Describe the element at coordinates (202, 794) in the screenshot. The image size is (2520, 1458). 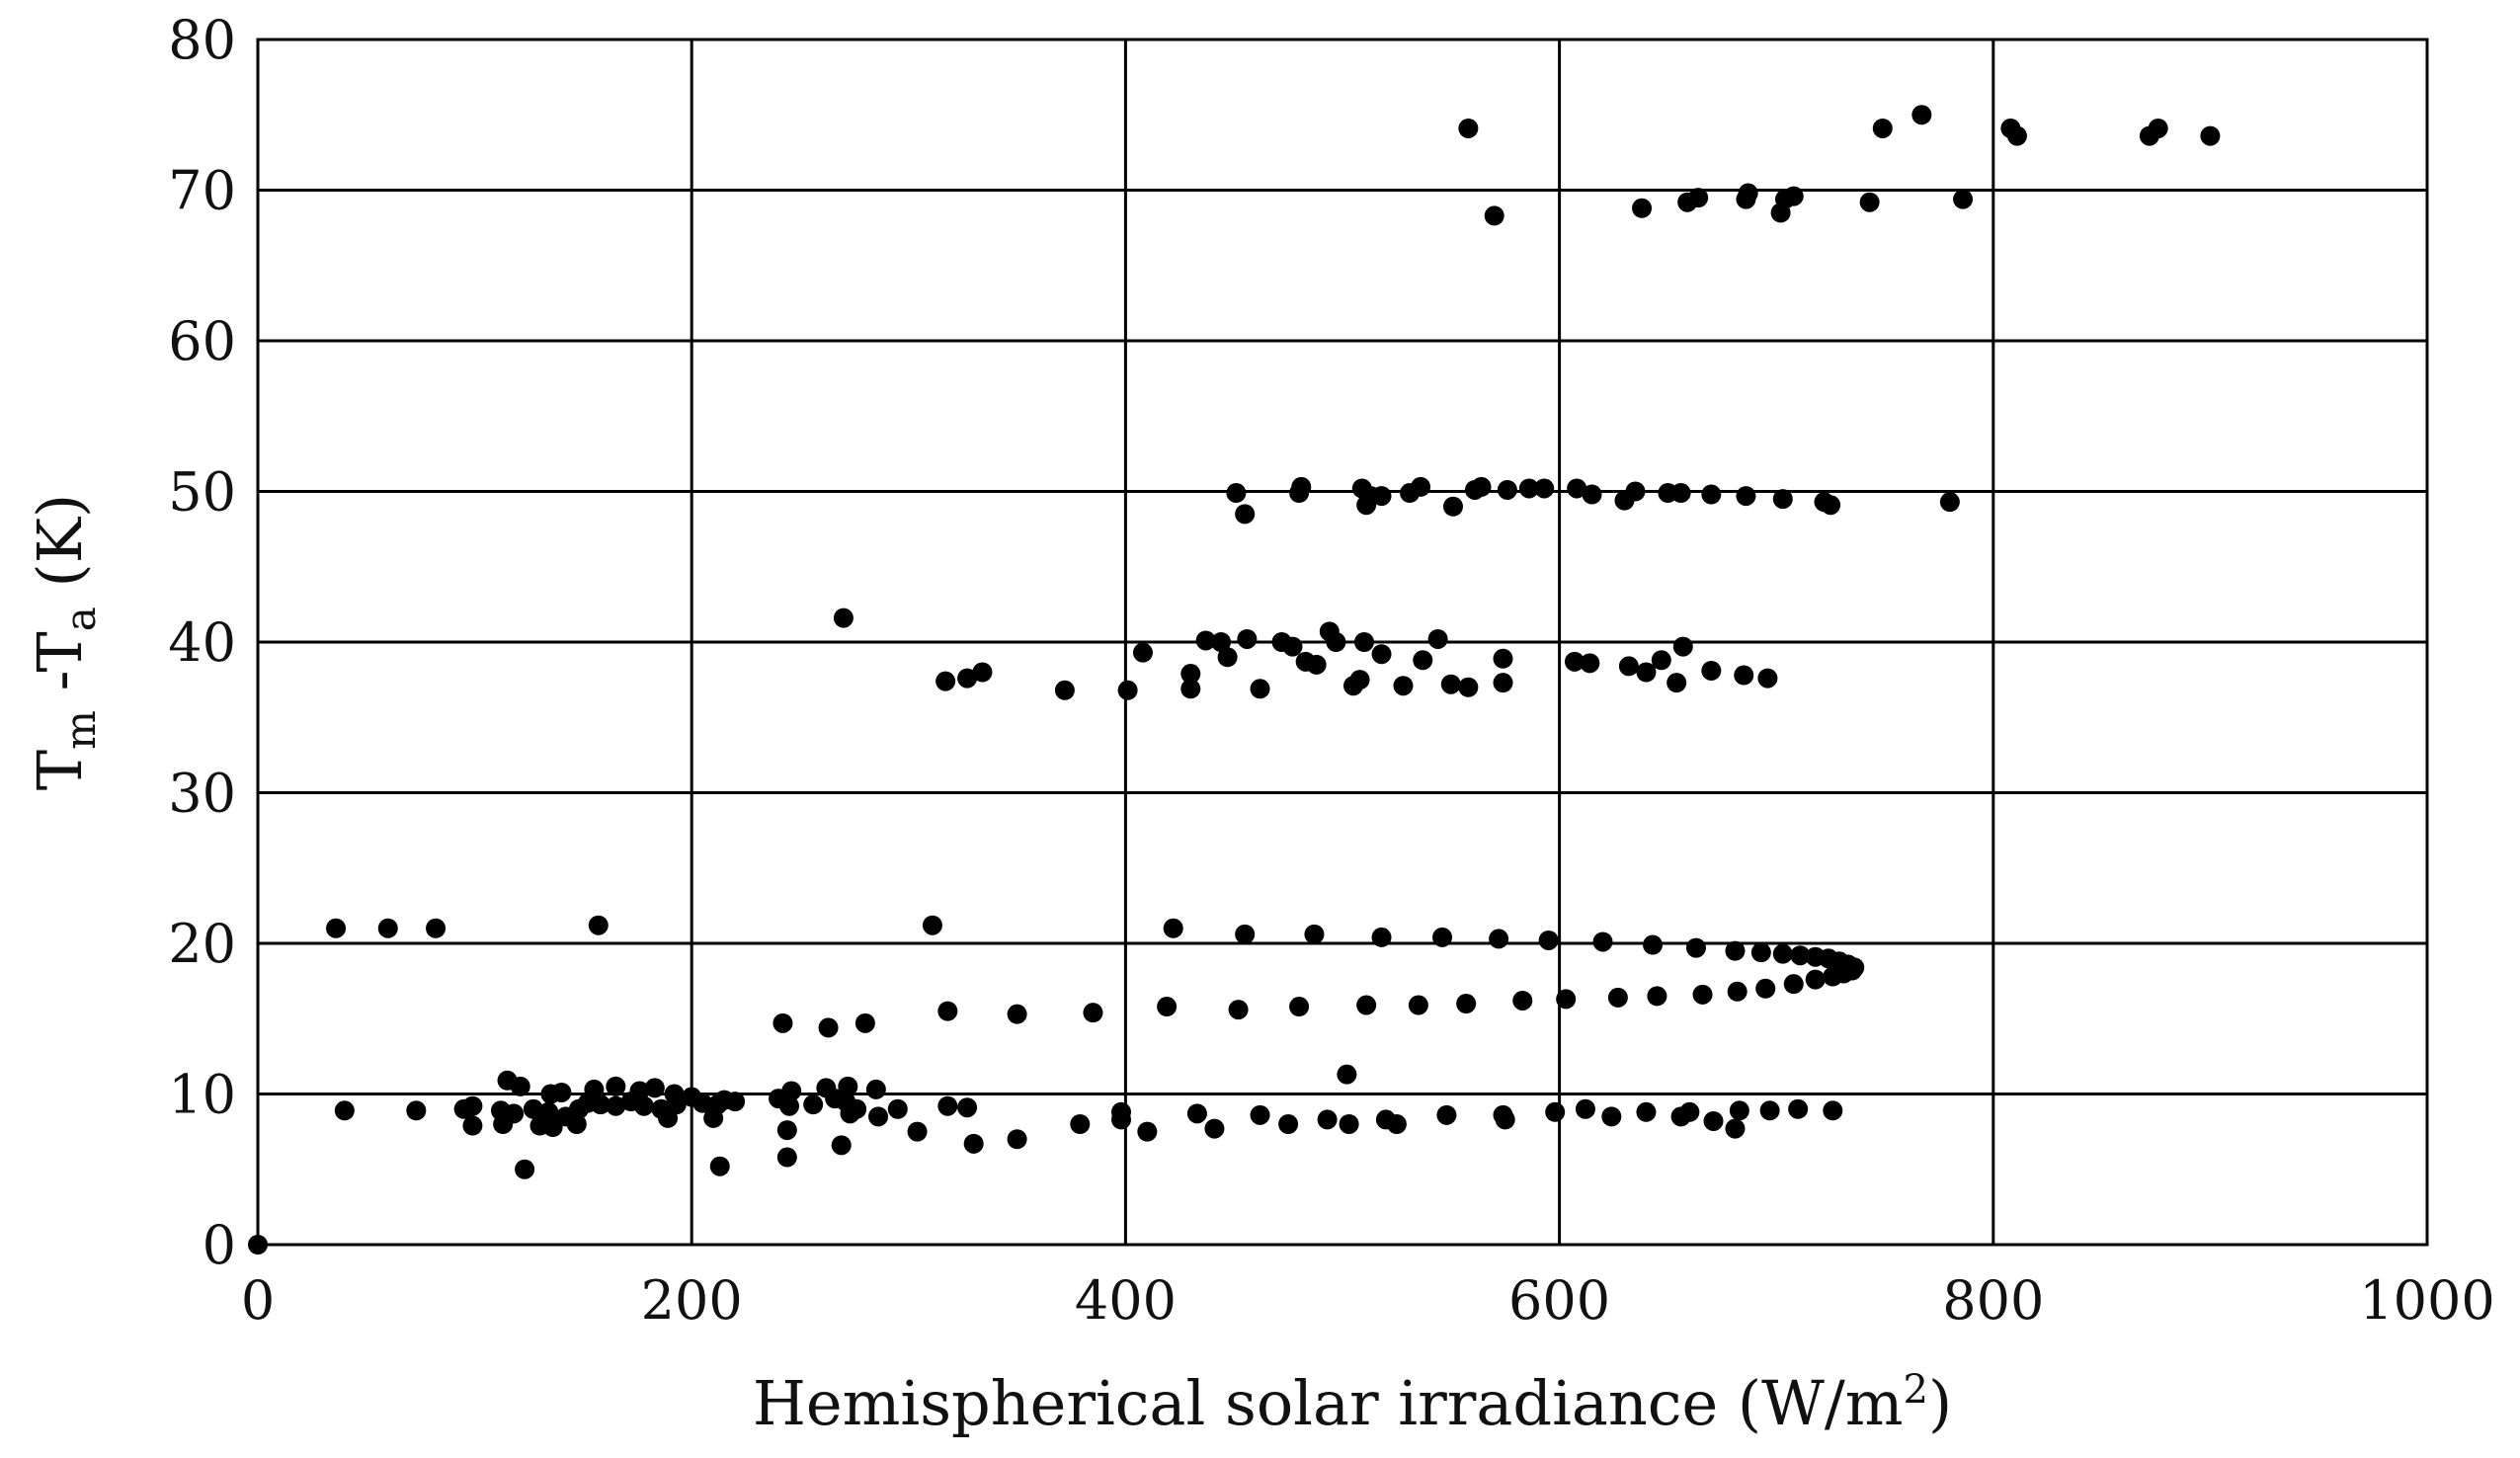
I see `y-tick-label: 30` at that location.